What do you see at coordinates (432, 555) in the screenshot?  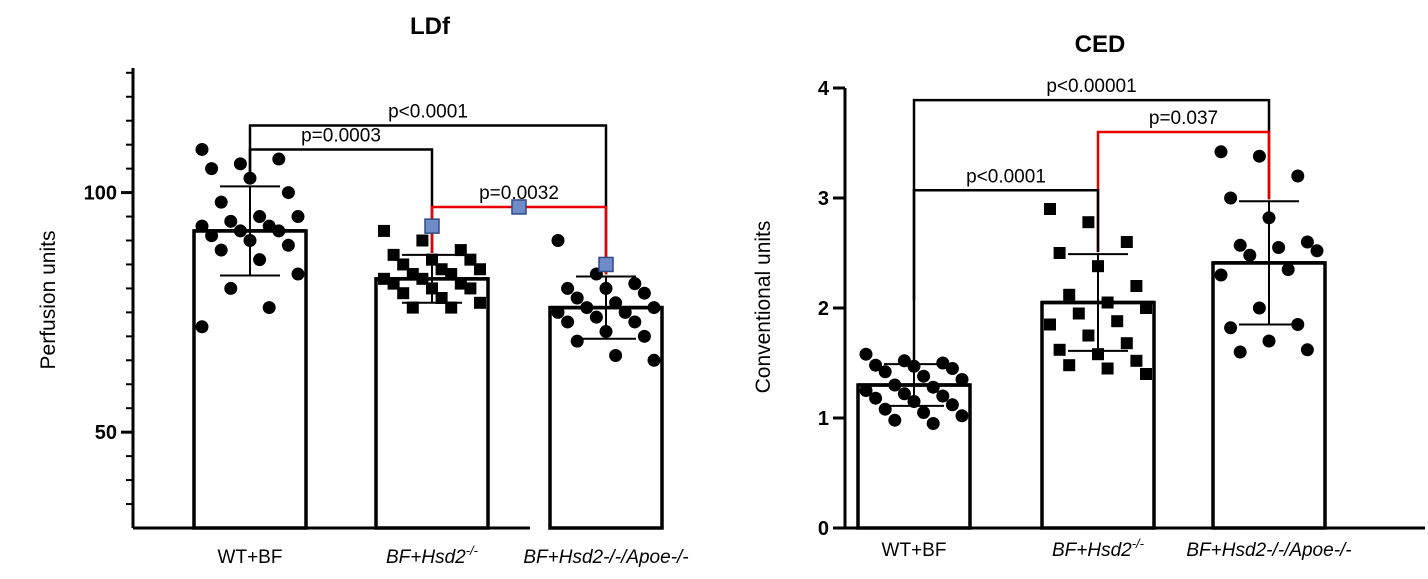 I see `ldf-x-tick-label: BF+Hsd2-/-` at bounding box center [432, 555].